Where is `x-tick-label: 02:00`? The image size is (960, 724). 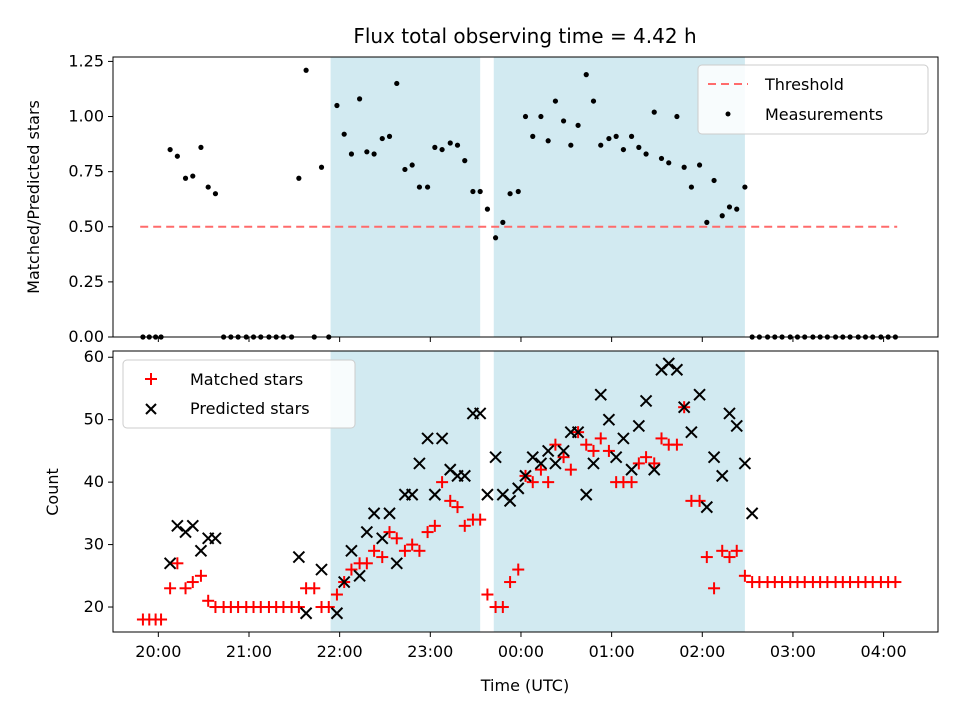 x-tick-label: 02:00 is located at coordinates (702, 651).